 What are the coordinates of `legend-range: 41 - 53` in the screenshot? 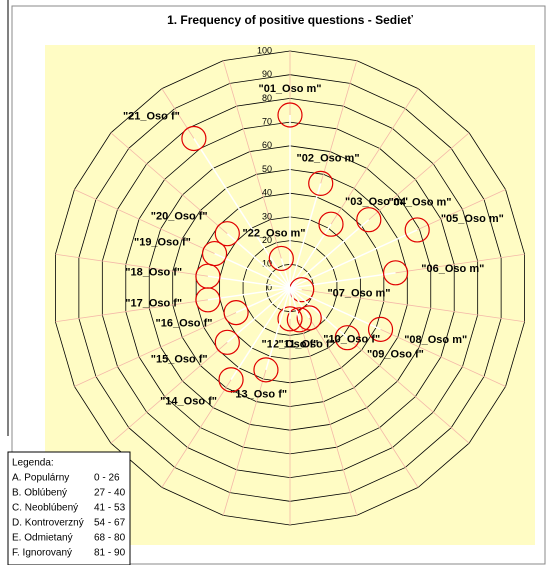 It's located at (110, 508).